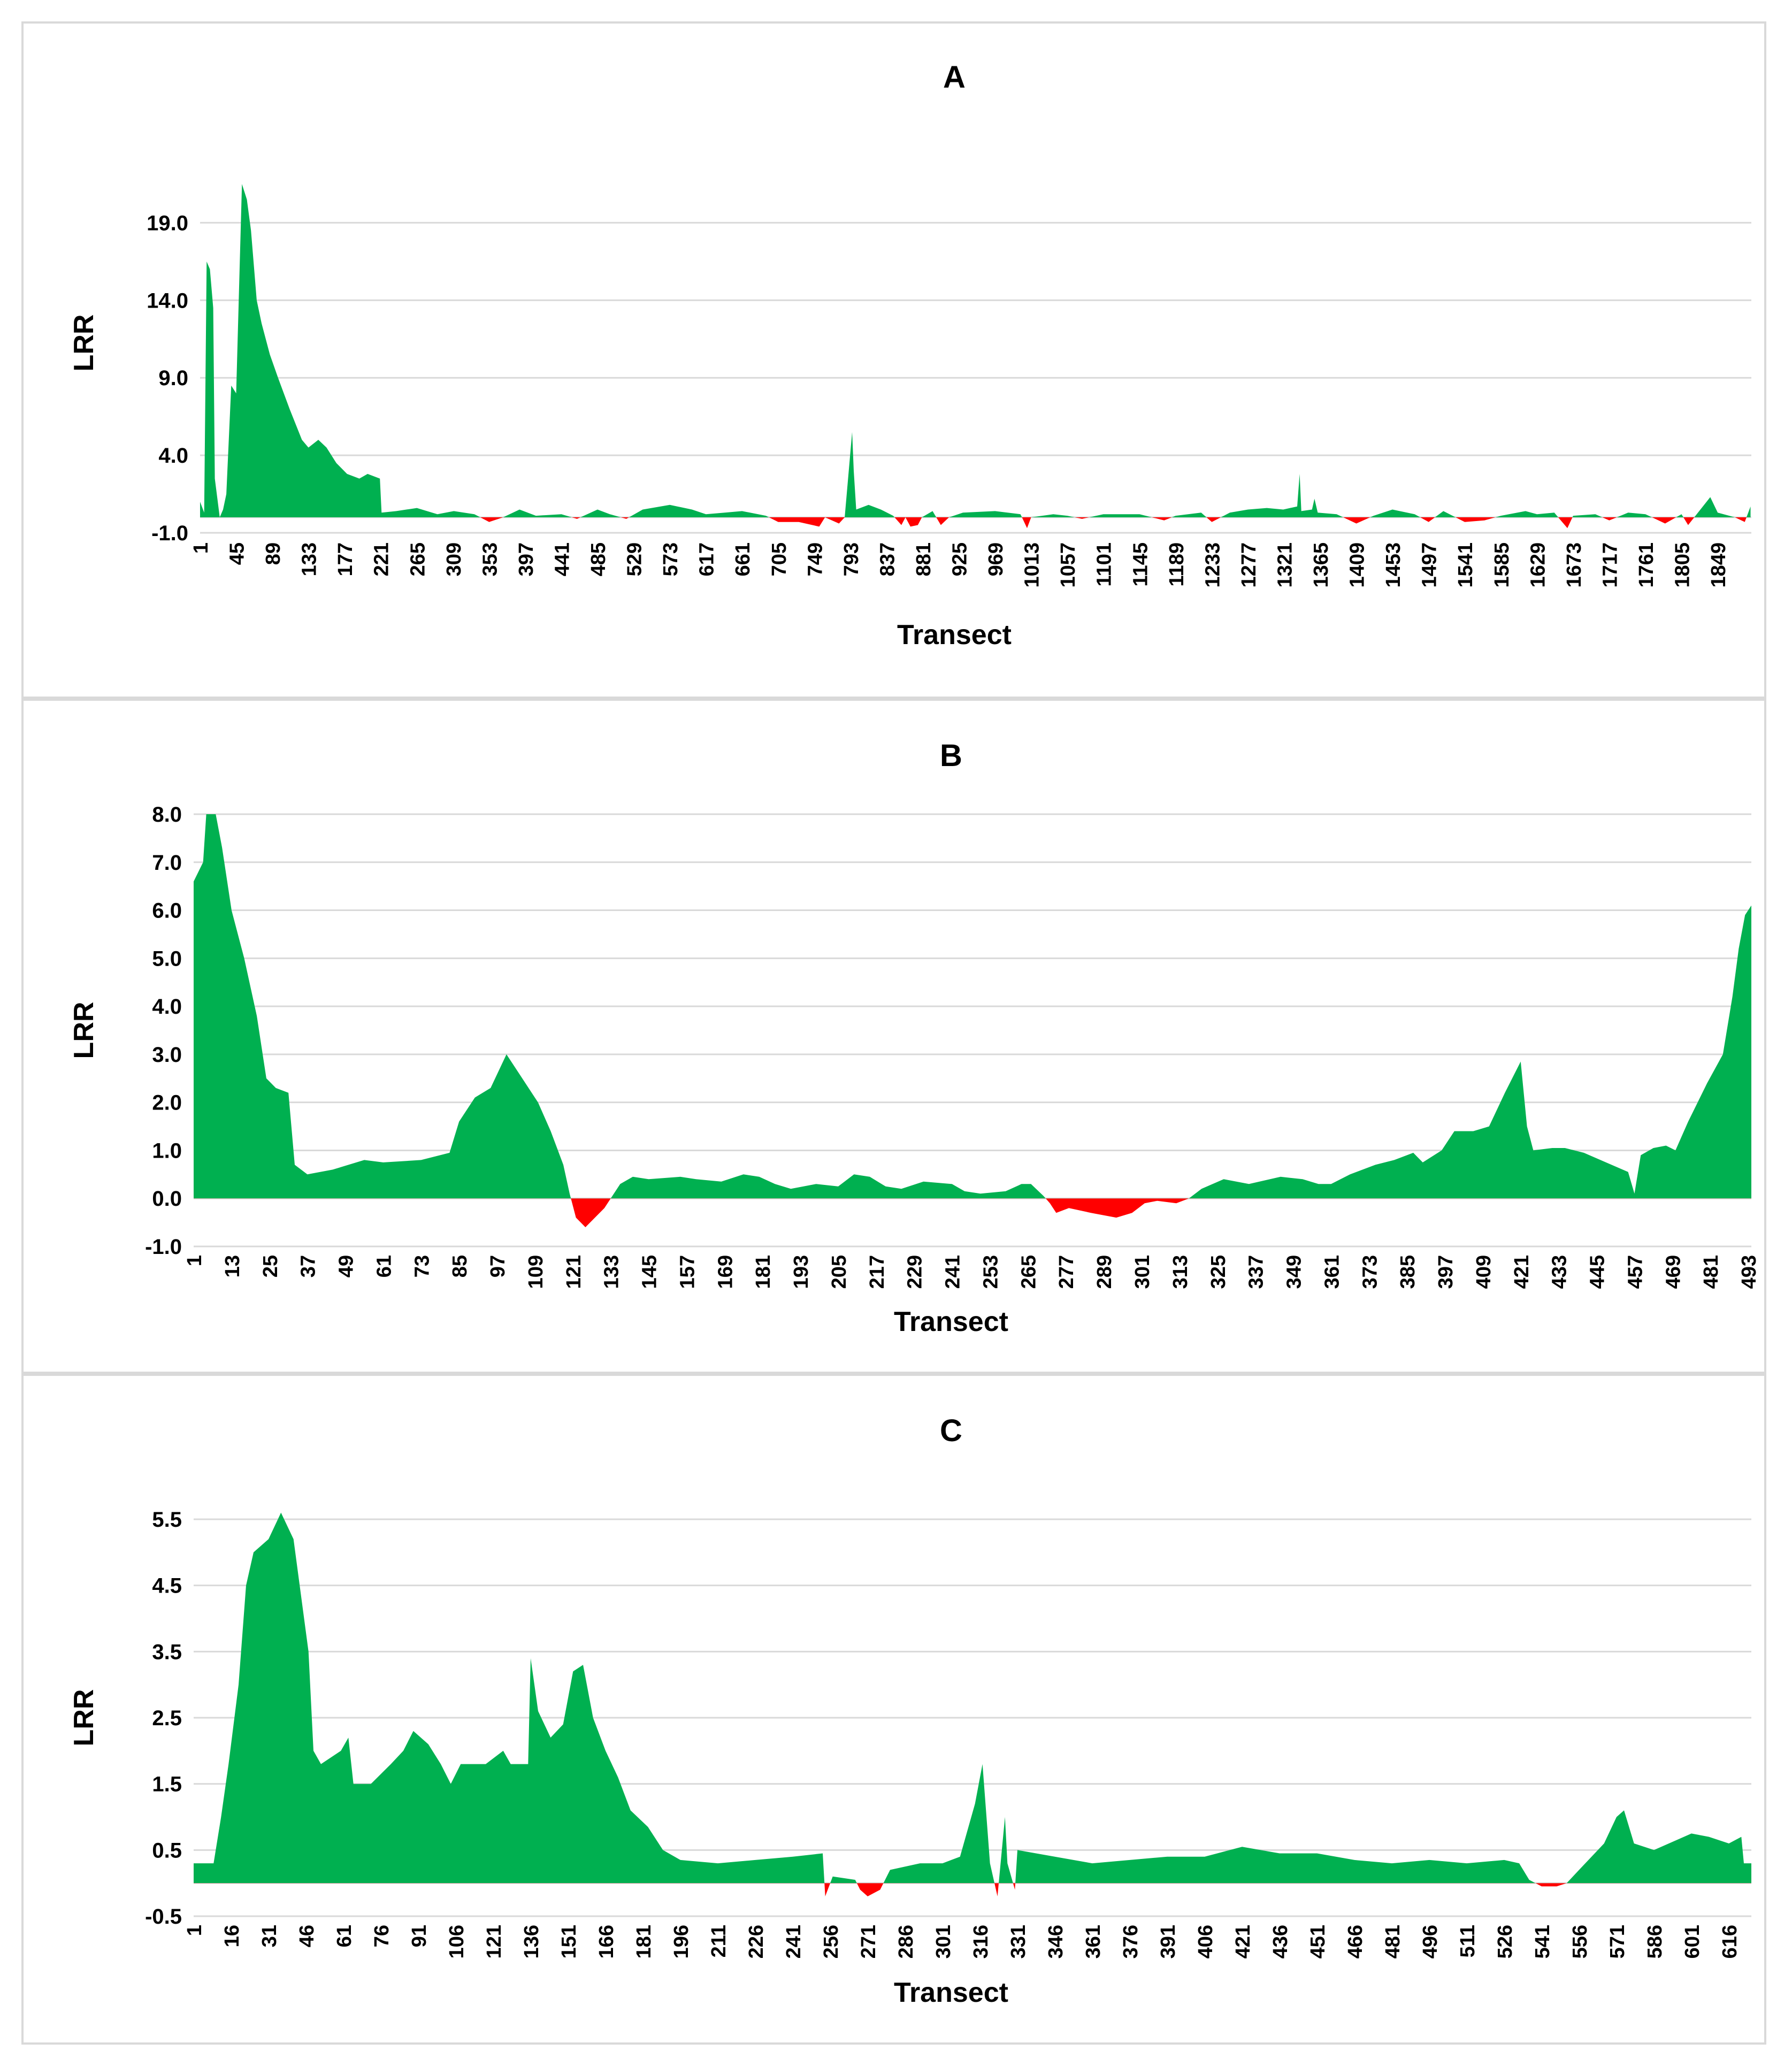  Describe the element at coordinates (606, 1942) in the screenshot. I see `x-tick-label: 166` at that location.